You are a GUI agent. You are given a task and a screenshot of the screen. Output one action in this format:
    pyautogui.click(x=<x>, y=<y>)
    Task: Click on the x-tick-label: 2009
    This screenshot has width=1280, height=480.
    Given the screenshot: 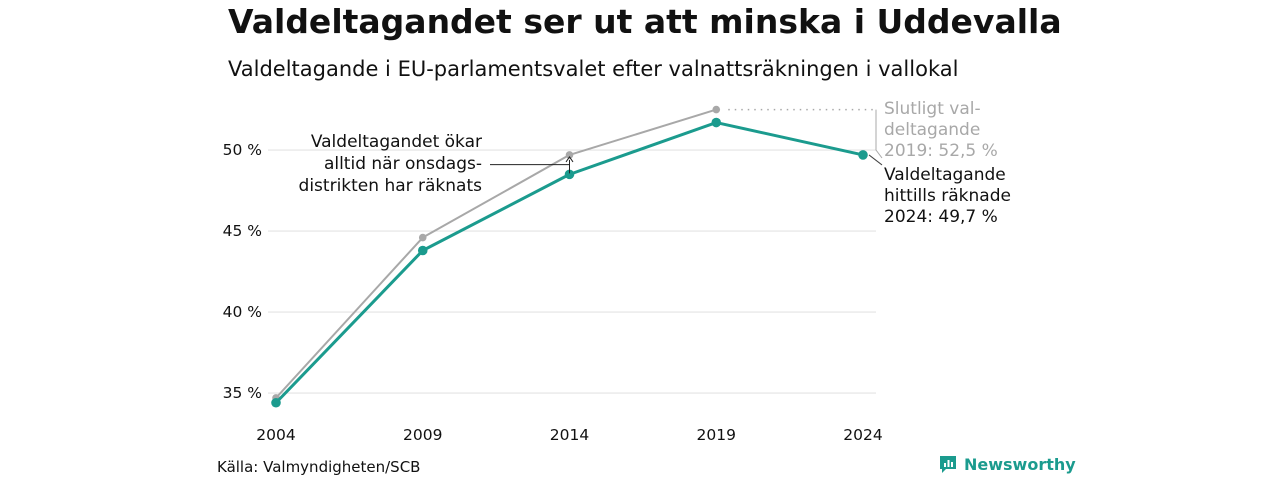 What is the action you would take?
    pyautogui.click(x=422, y=435)
    